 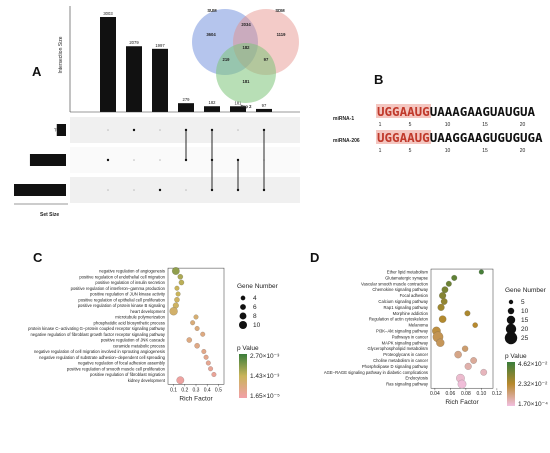 What do you see at coordinates (416, 378) in the screenshot?
I see `term-label: Endocytosis` at bounding box center [416, 378].